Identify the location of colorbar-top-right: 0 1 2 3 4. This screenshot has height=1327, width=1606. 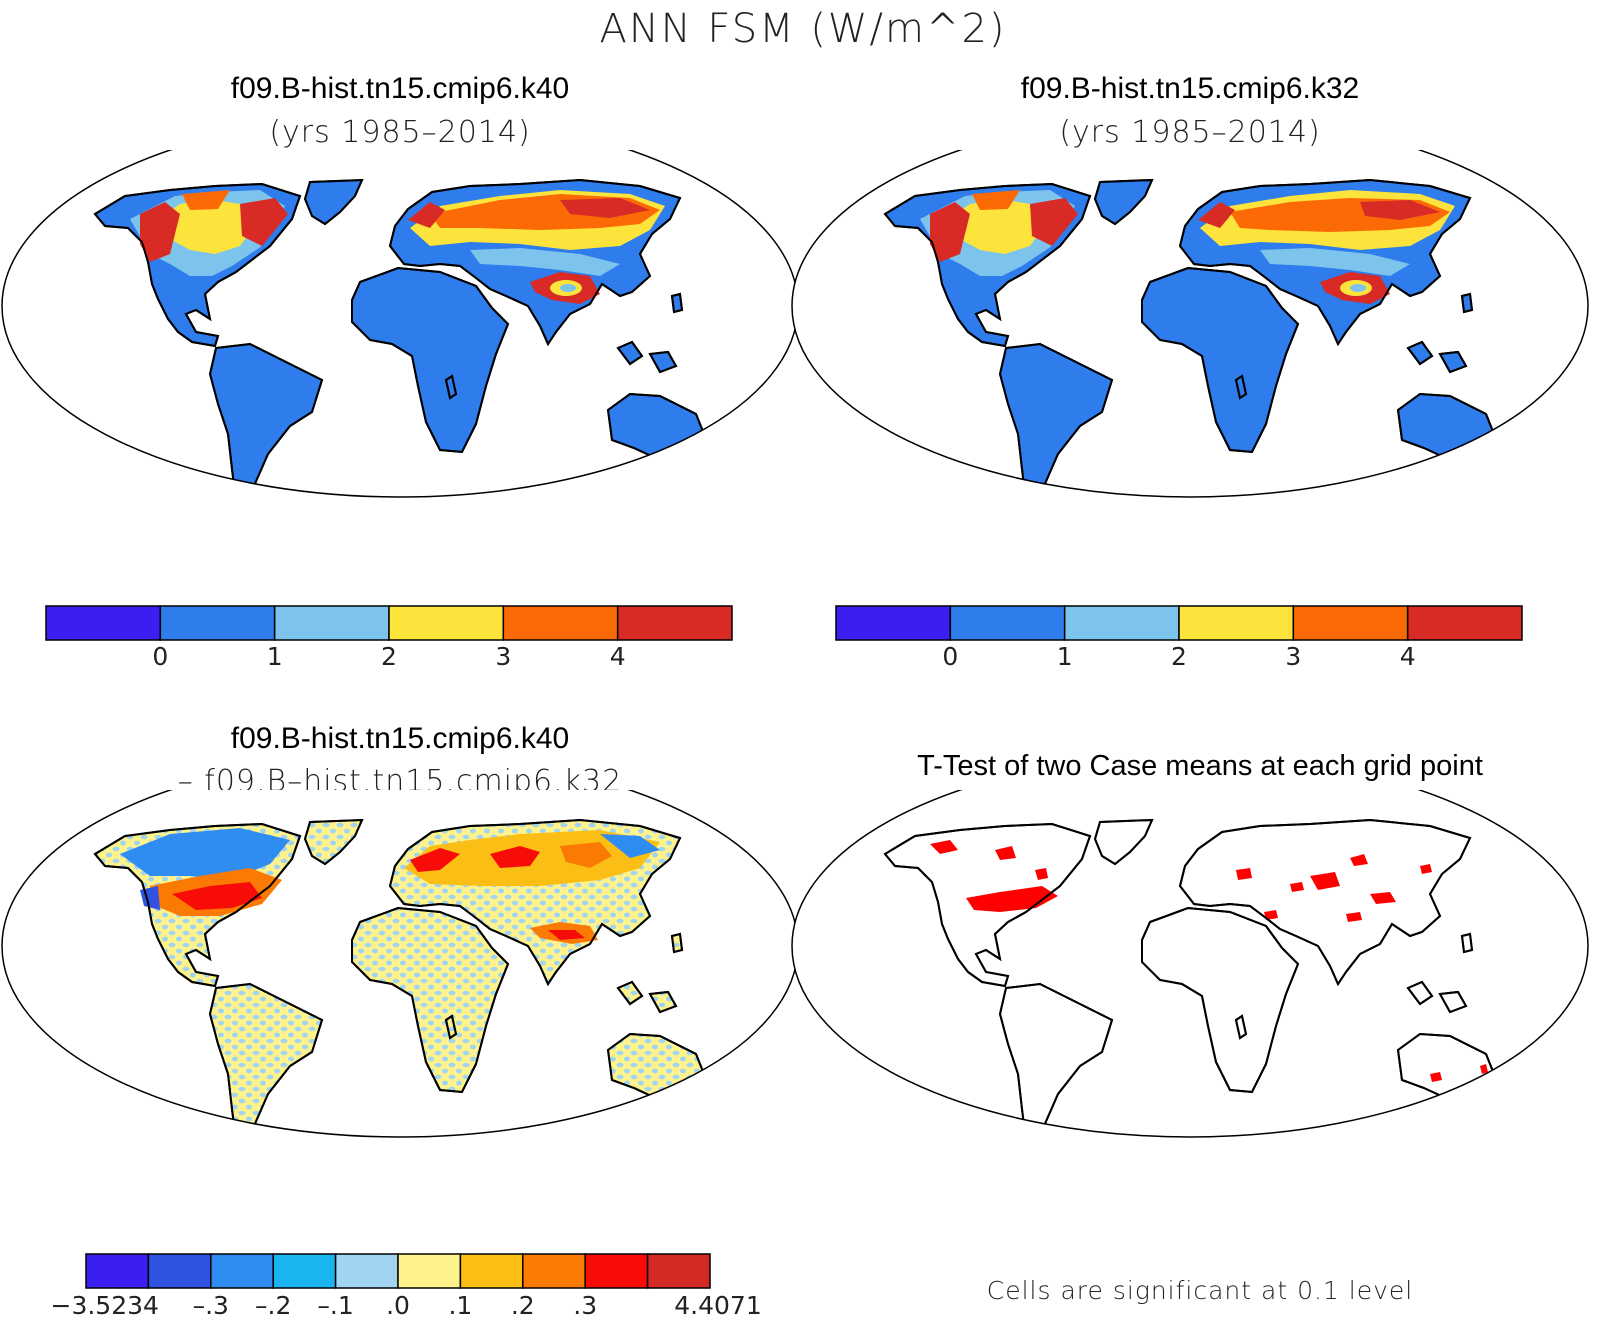
(1179, 638).